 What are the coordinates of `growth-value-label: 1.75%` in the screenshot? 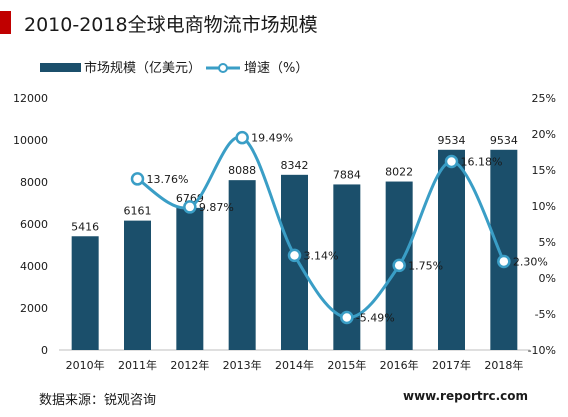 It's located at (425, 265).